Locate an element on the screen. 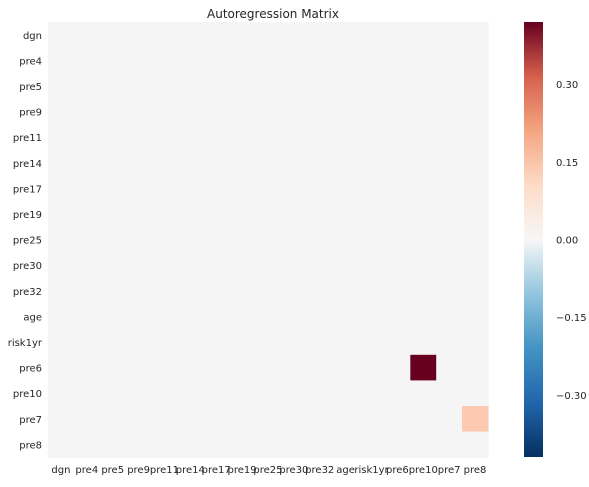  heatmap-cell-pre9-pre8 is located at coordinates (475, 111).